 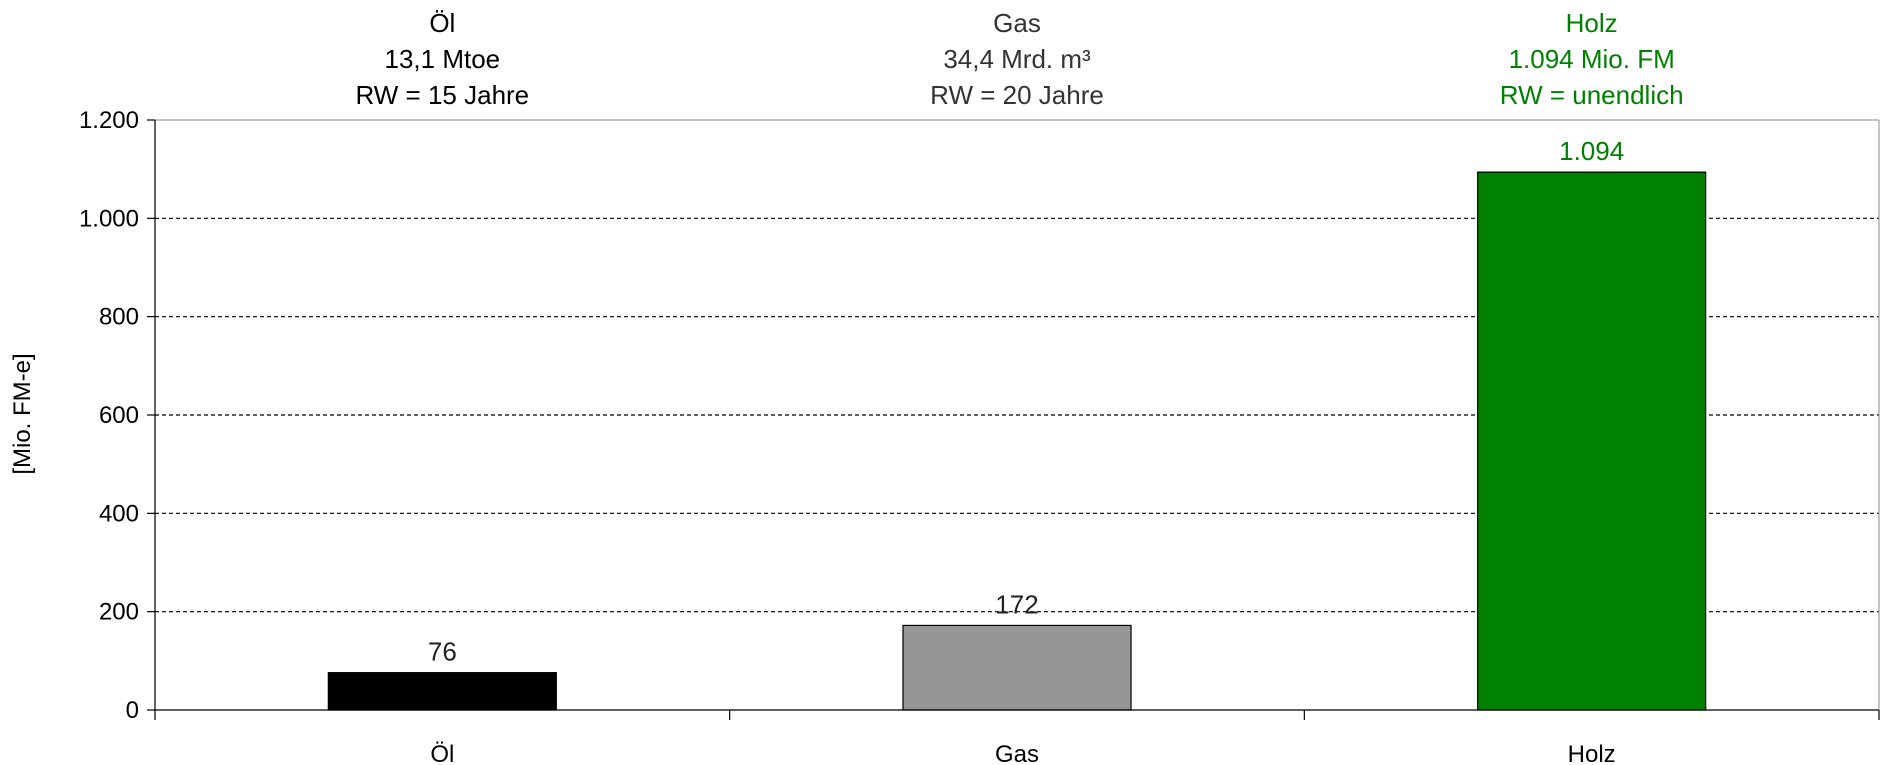 I want to click on header-annotation-line: 1.094 Mio. FM, so click(x=1592, y=59).